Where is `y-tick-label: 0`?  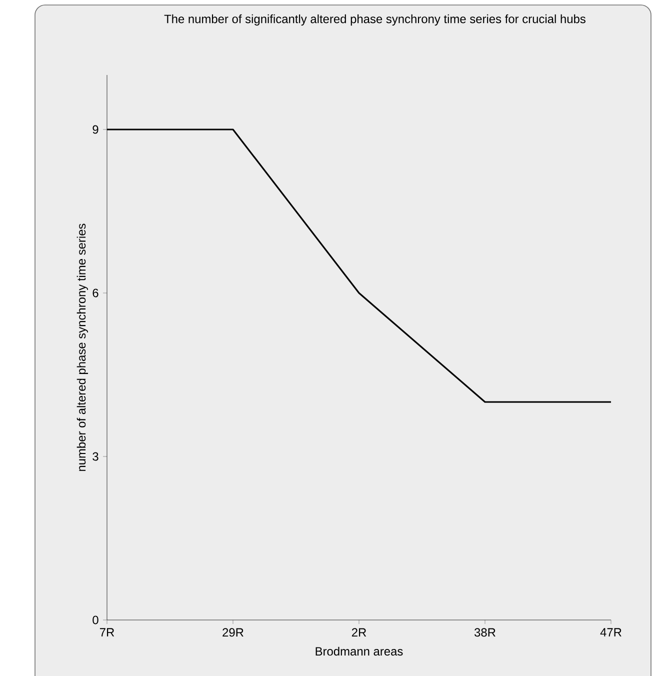 y-tick-label: 0 is located at coordinates (95, 620).